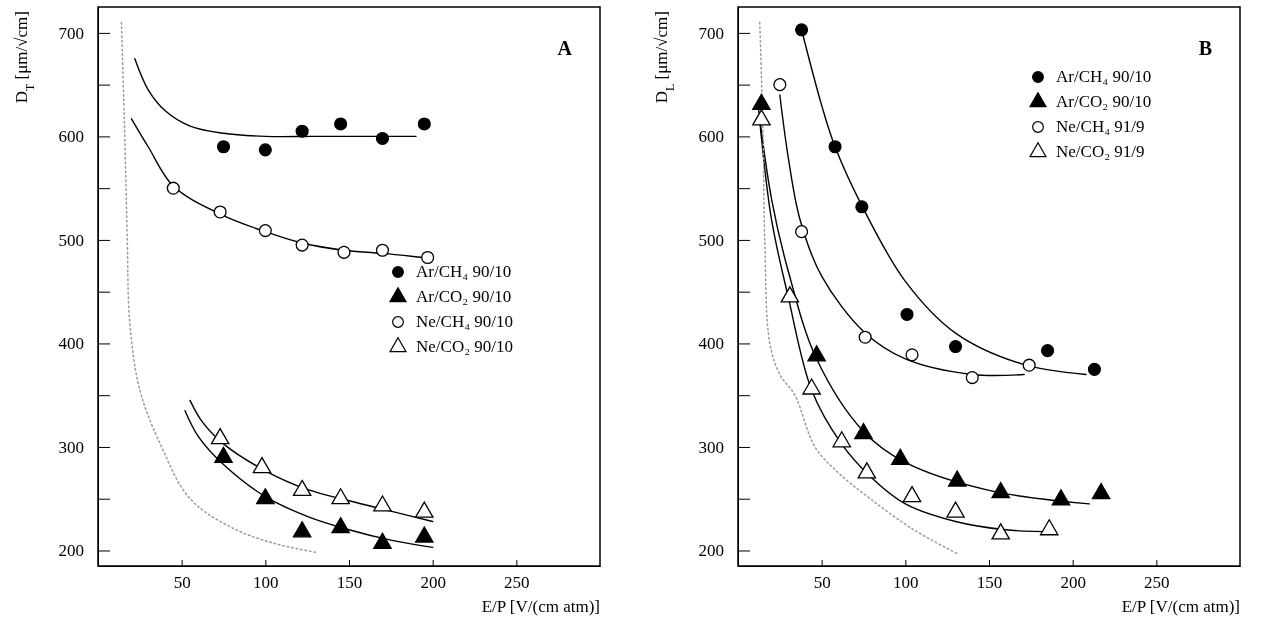  I want to click on legend-label: Ne/CO₂ 91/9, so click(1100, 151).